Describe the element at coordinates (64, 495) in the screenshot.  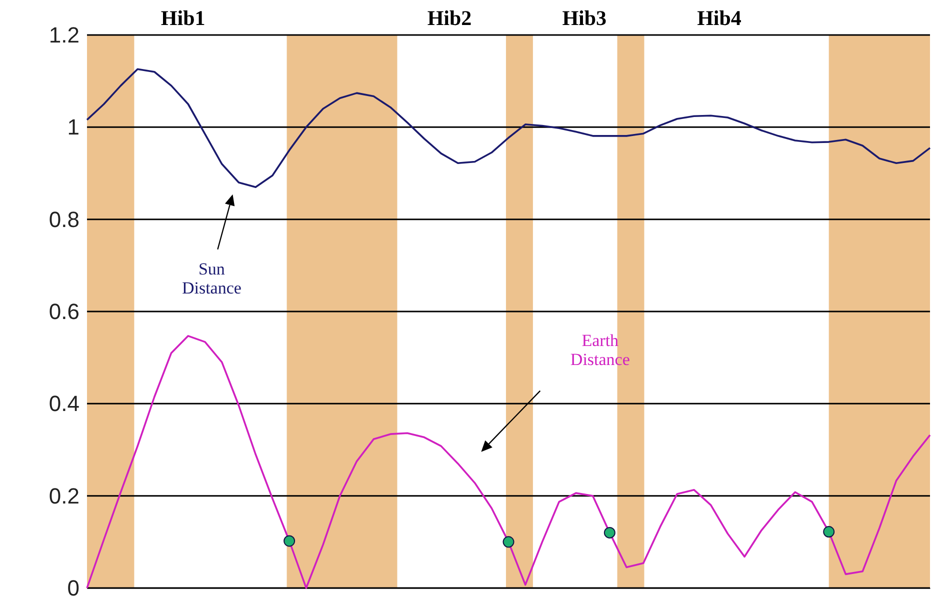
I see `y-tick-label: 0.2` at that location.